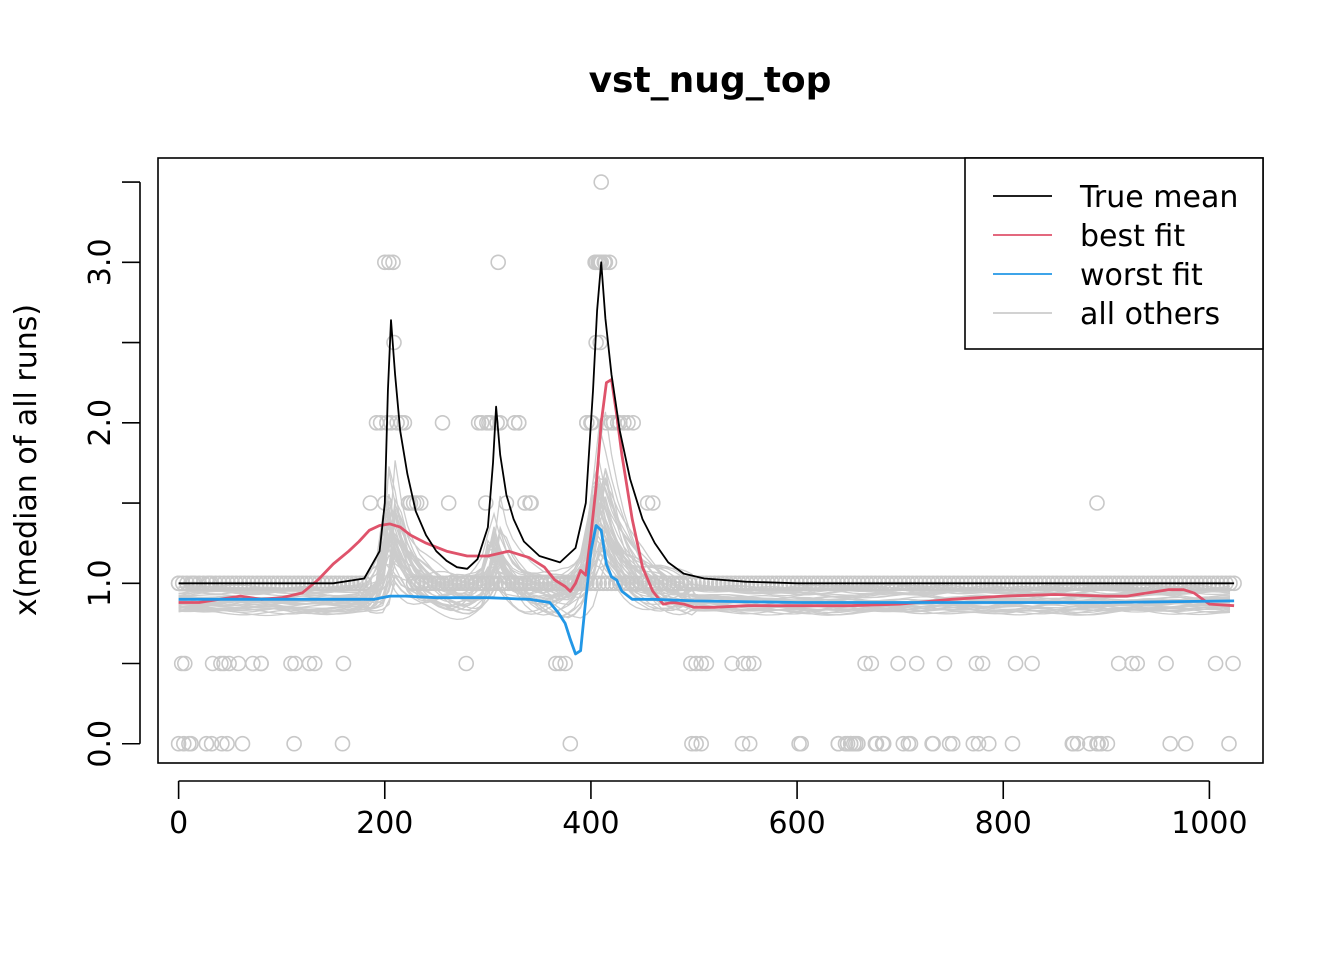  I want to click on x-tick-label: 400, so click(590, 823).